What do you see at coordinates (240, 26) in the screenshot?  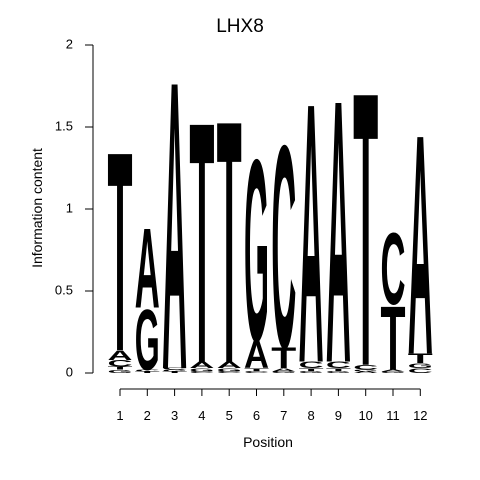 I see `chart-title: LHX8` at bounding box center [240, 26].